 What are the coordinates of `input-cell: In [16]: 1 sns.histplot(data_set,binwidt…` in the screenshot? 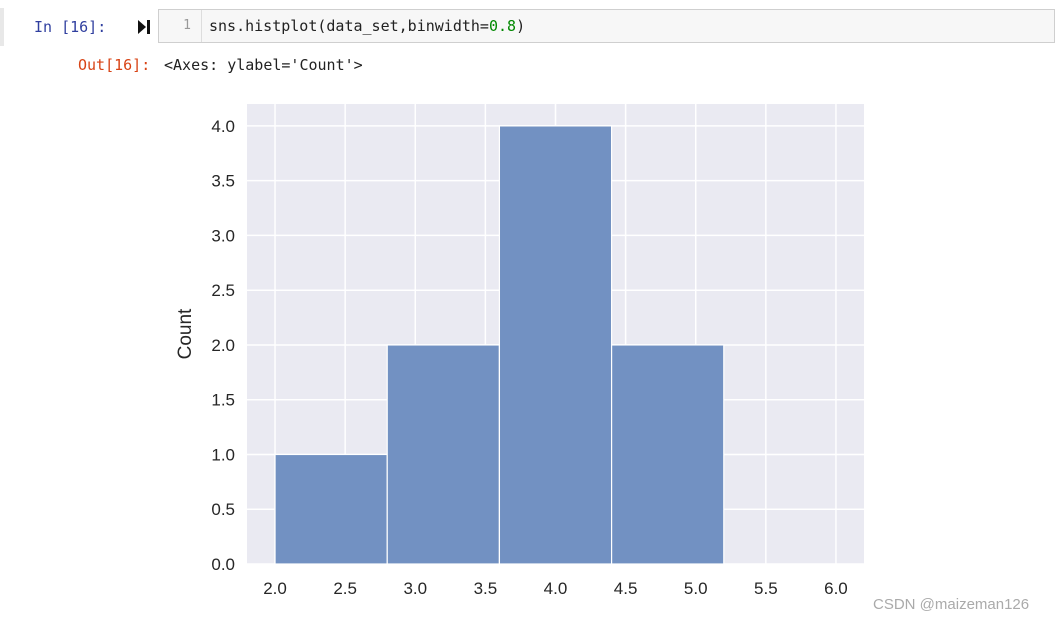 It's located at (528, 28).